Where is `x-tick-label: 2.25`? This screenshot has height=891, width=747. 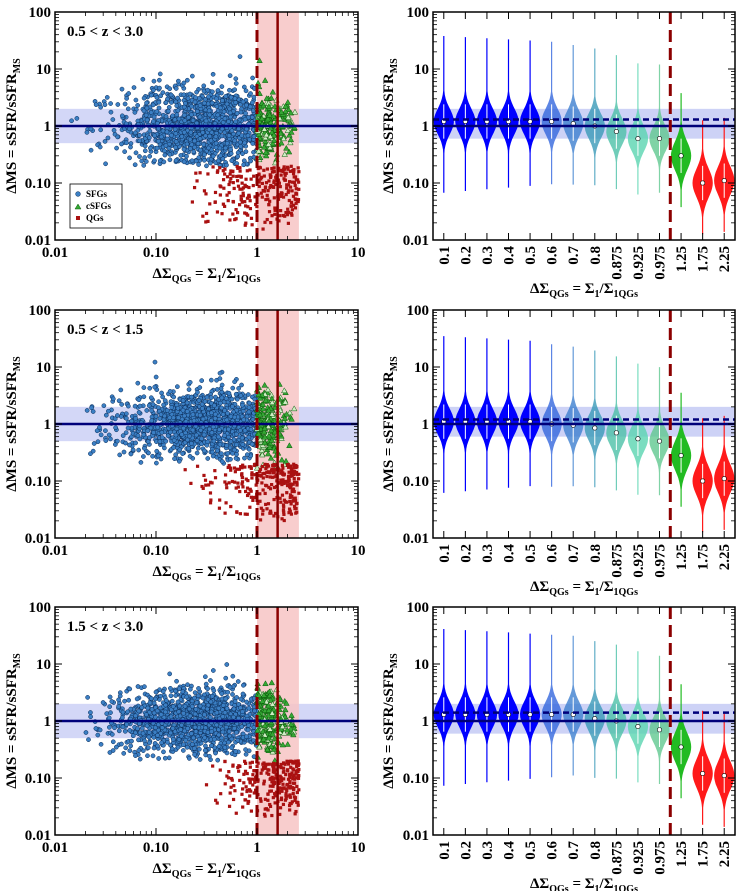
x-tick-label: 2.25 is located at coordinates (725, 259).